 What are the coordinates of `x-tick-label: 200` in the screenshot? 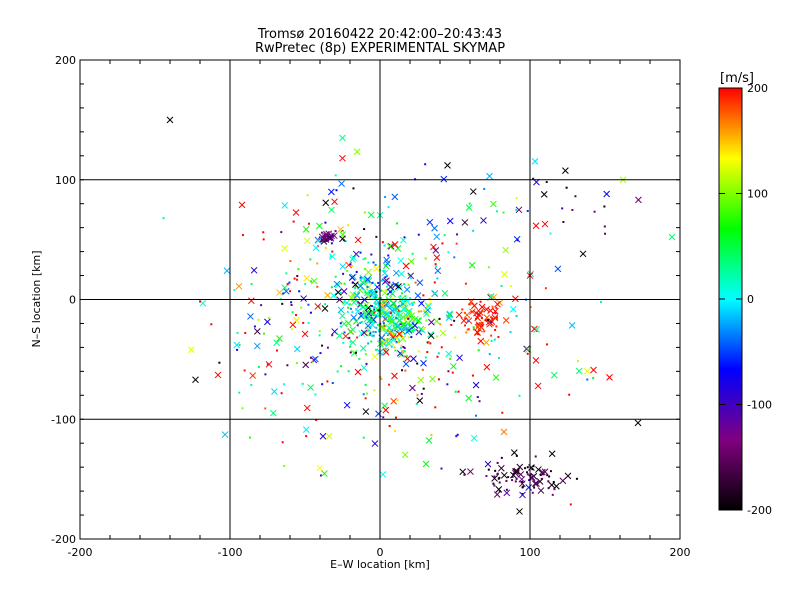 It's located at (680, 552).